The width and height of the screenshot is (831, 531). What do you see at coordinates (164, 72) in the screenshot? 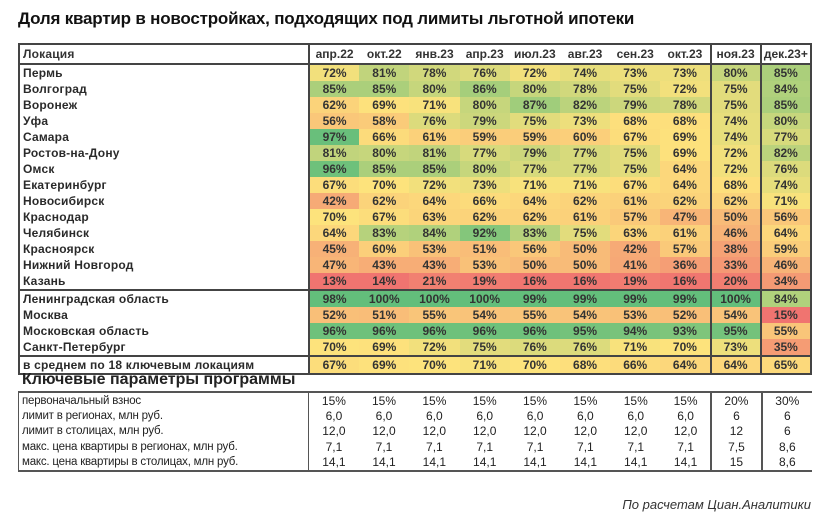
I see `row-label: Пермь` at bounding box center [164, 72].